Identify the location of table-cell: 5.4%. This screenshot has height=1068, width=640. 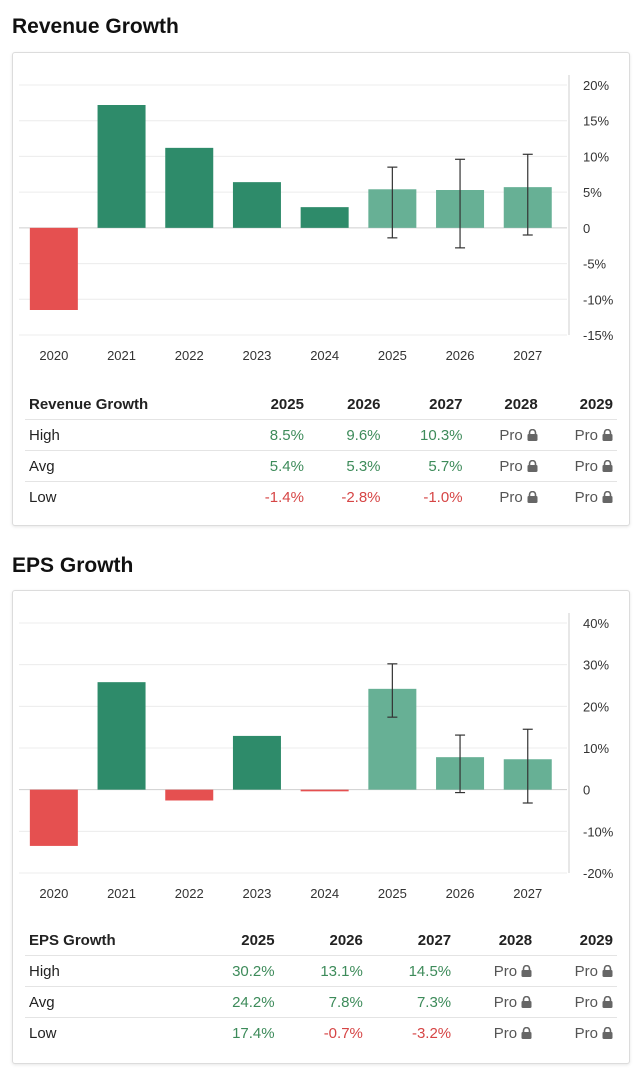
(269, 466).